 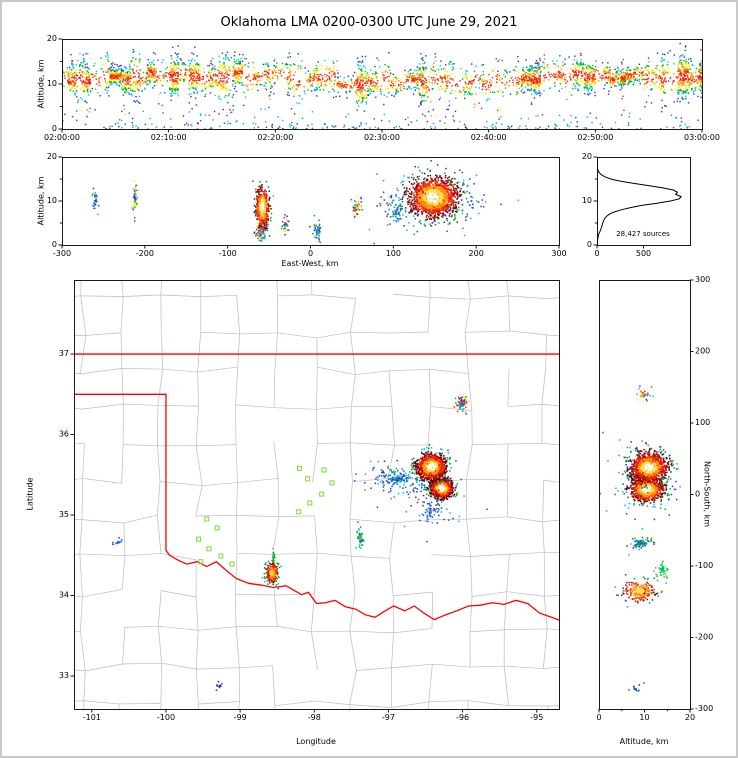 I want to click on ns-xlabel: Altitude, km, so click(x=644, y=741).